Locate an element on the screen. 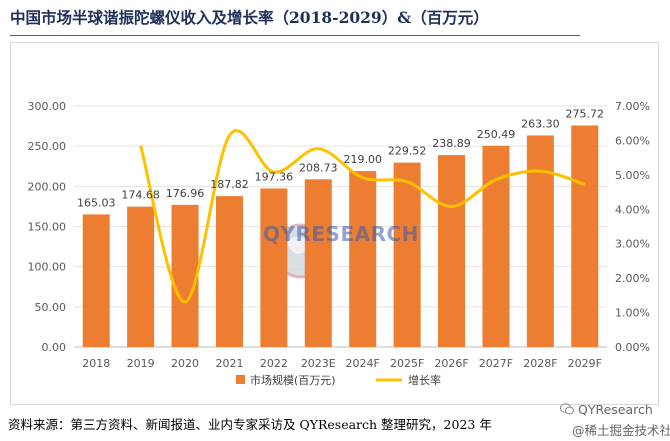 The width and height of the screenshot is (670, 441). y-right-tick-label: 5.00% is located at coordinates (632, 175).